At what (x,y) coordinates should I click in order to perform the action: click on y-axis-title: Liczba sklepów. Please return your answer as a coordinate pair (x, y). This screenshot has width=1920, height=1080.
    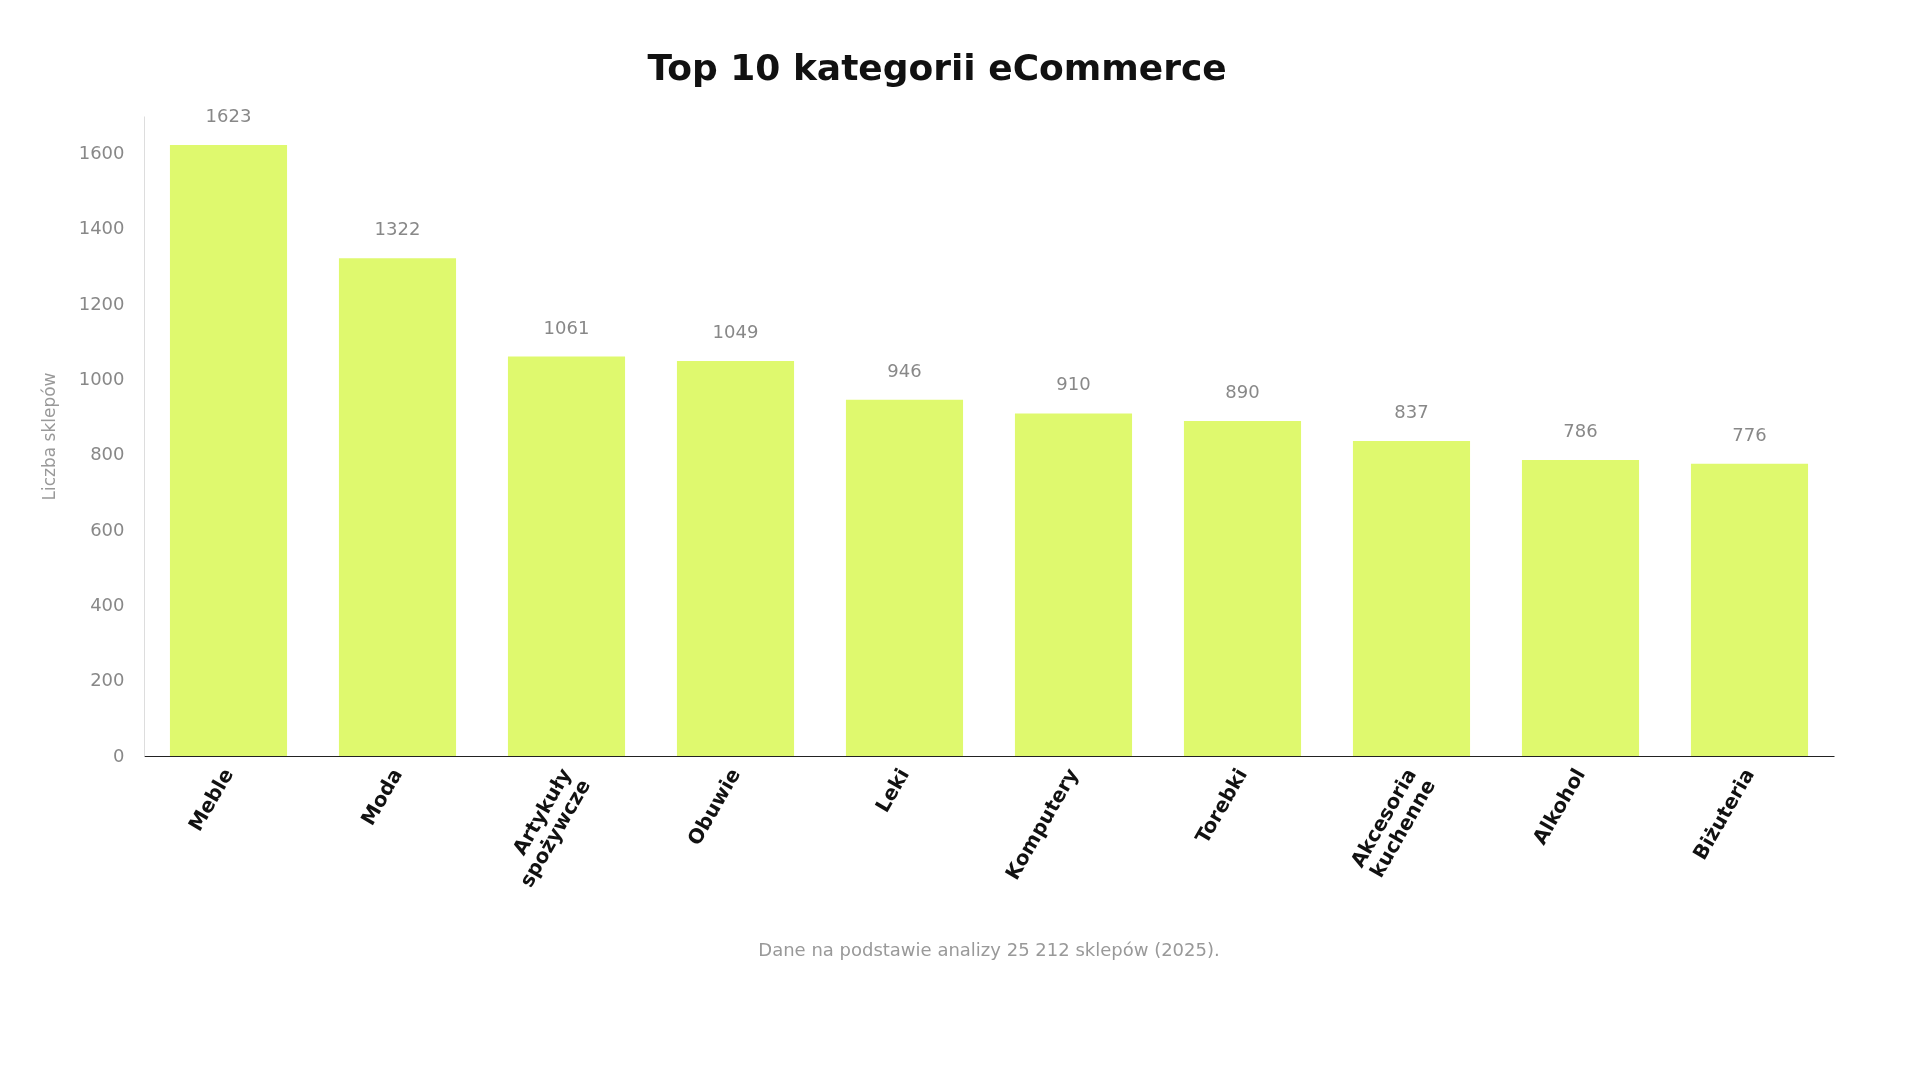
    Looking at the image, I should click on (48, 436).